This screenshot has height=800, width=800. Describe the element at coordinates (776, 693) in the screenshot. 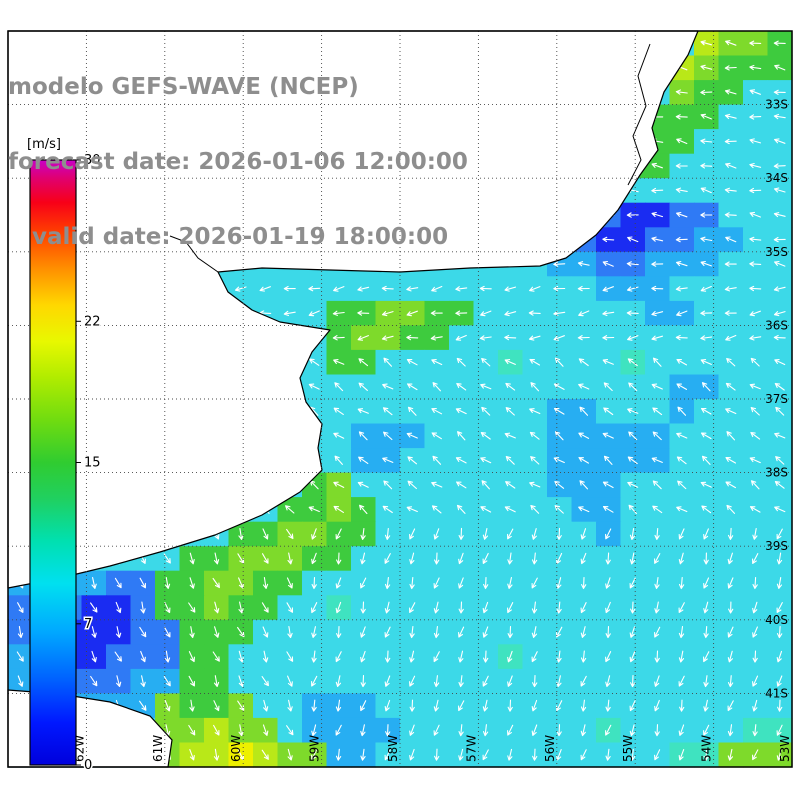

I see `lat-label: 41S` at that location.